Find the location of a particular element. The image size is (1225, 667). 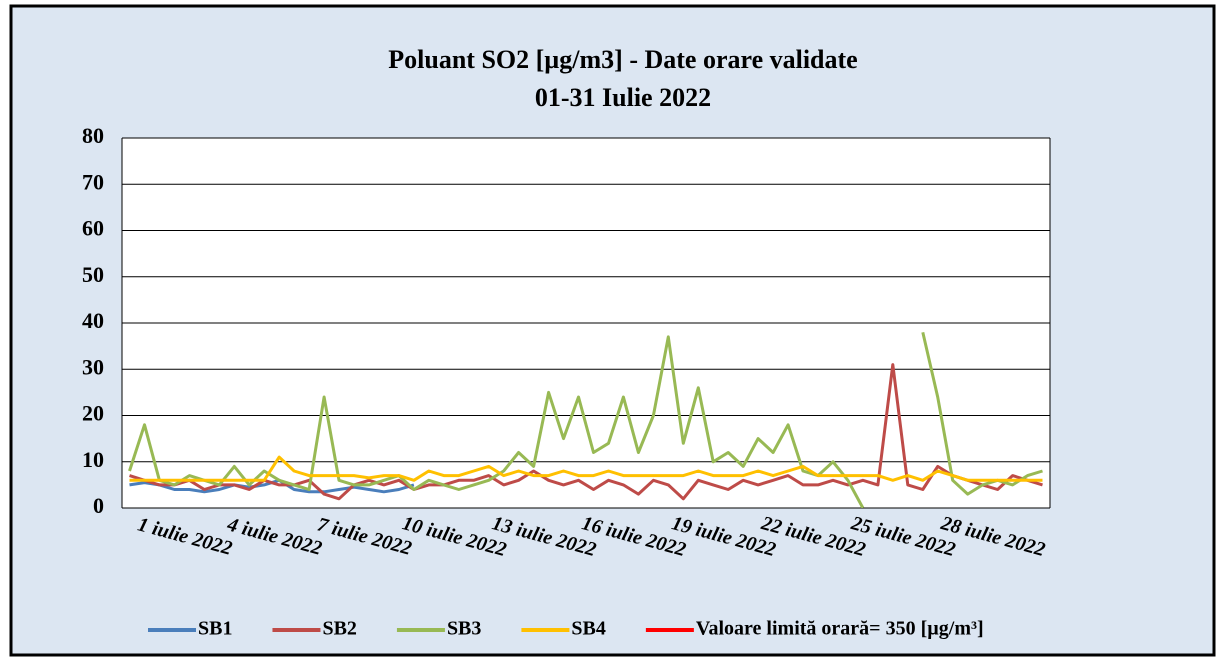

legend-label: SB3 is located at coordinates (464, 629).